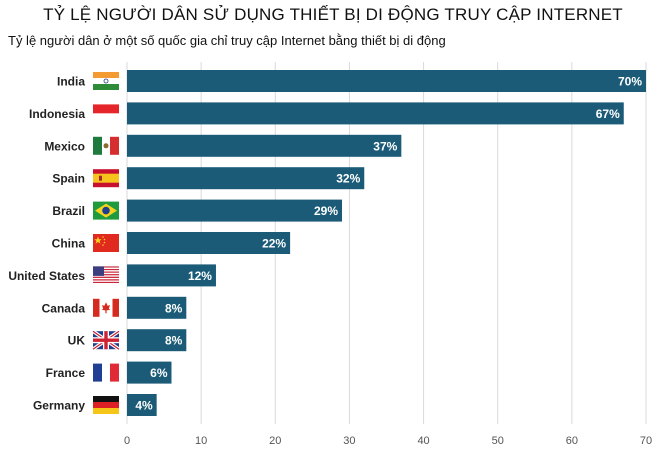  What do you see at coordinates (646, 441) in the screenshot?
I see `x-tick-label: 70` at bounding box center [646, 441].